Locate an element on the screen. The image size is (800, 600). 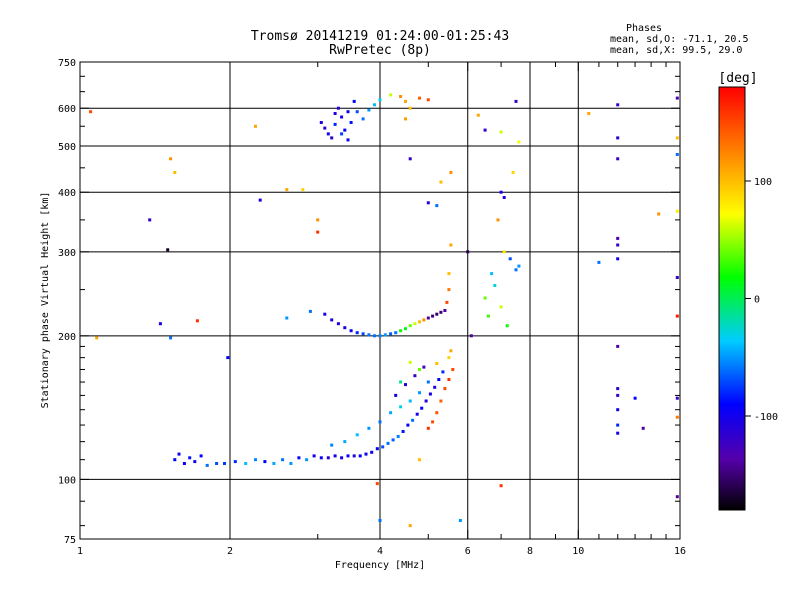
colorbar-tick-label: -100 is located at coordinates (766, 417).